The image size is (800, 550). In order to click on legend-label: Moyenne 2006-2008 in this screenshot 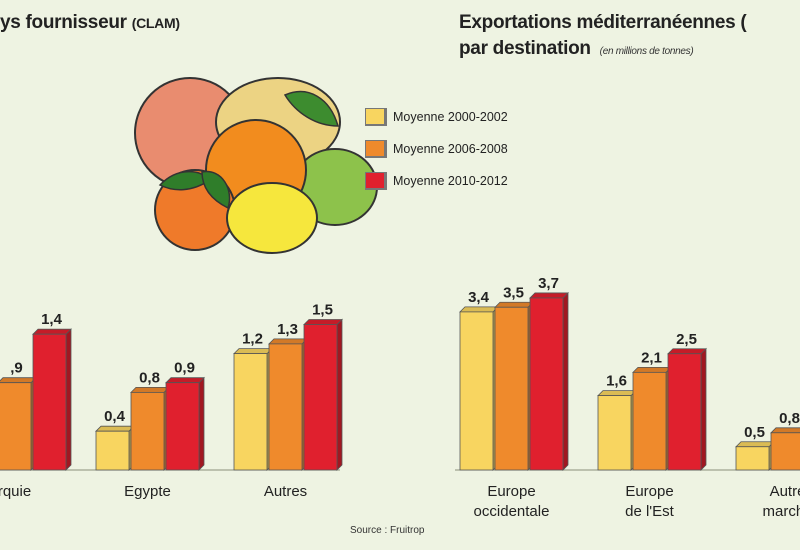, I will do `click(450, 149)`.